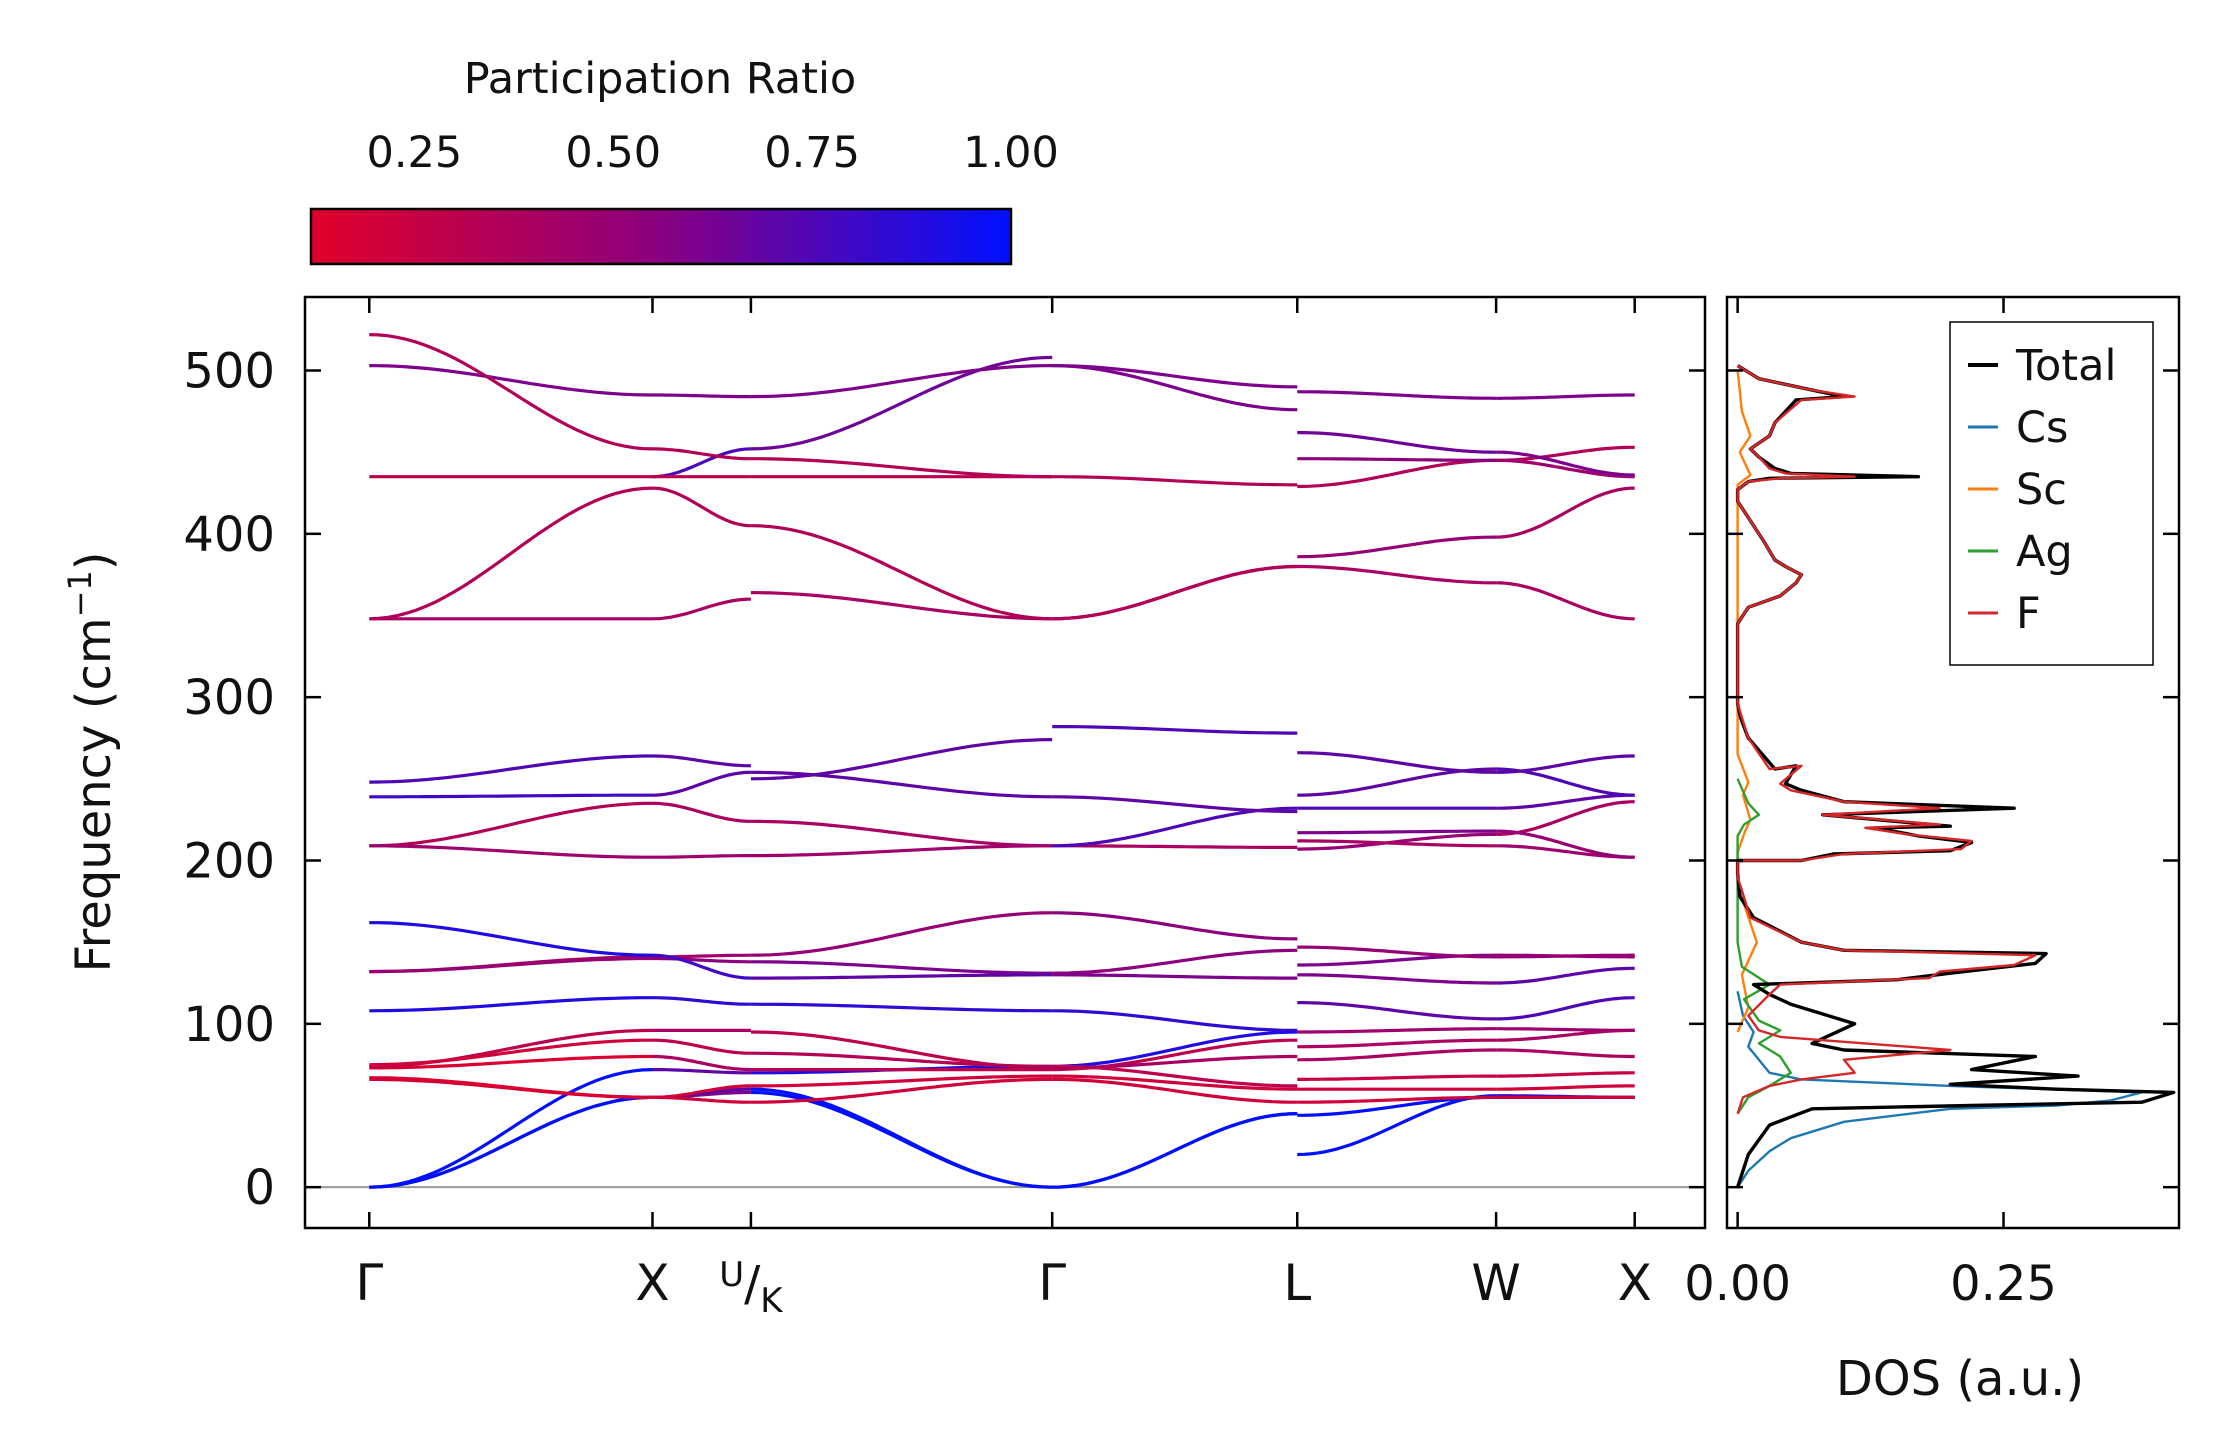 This screenshot has width=2222, height=1455. I want to click on k-point-label: L, so click(1297, 1283).